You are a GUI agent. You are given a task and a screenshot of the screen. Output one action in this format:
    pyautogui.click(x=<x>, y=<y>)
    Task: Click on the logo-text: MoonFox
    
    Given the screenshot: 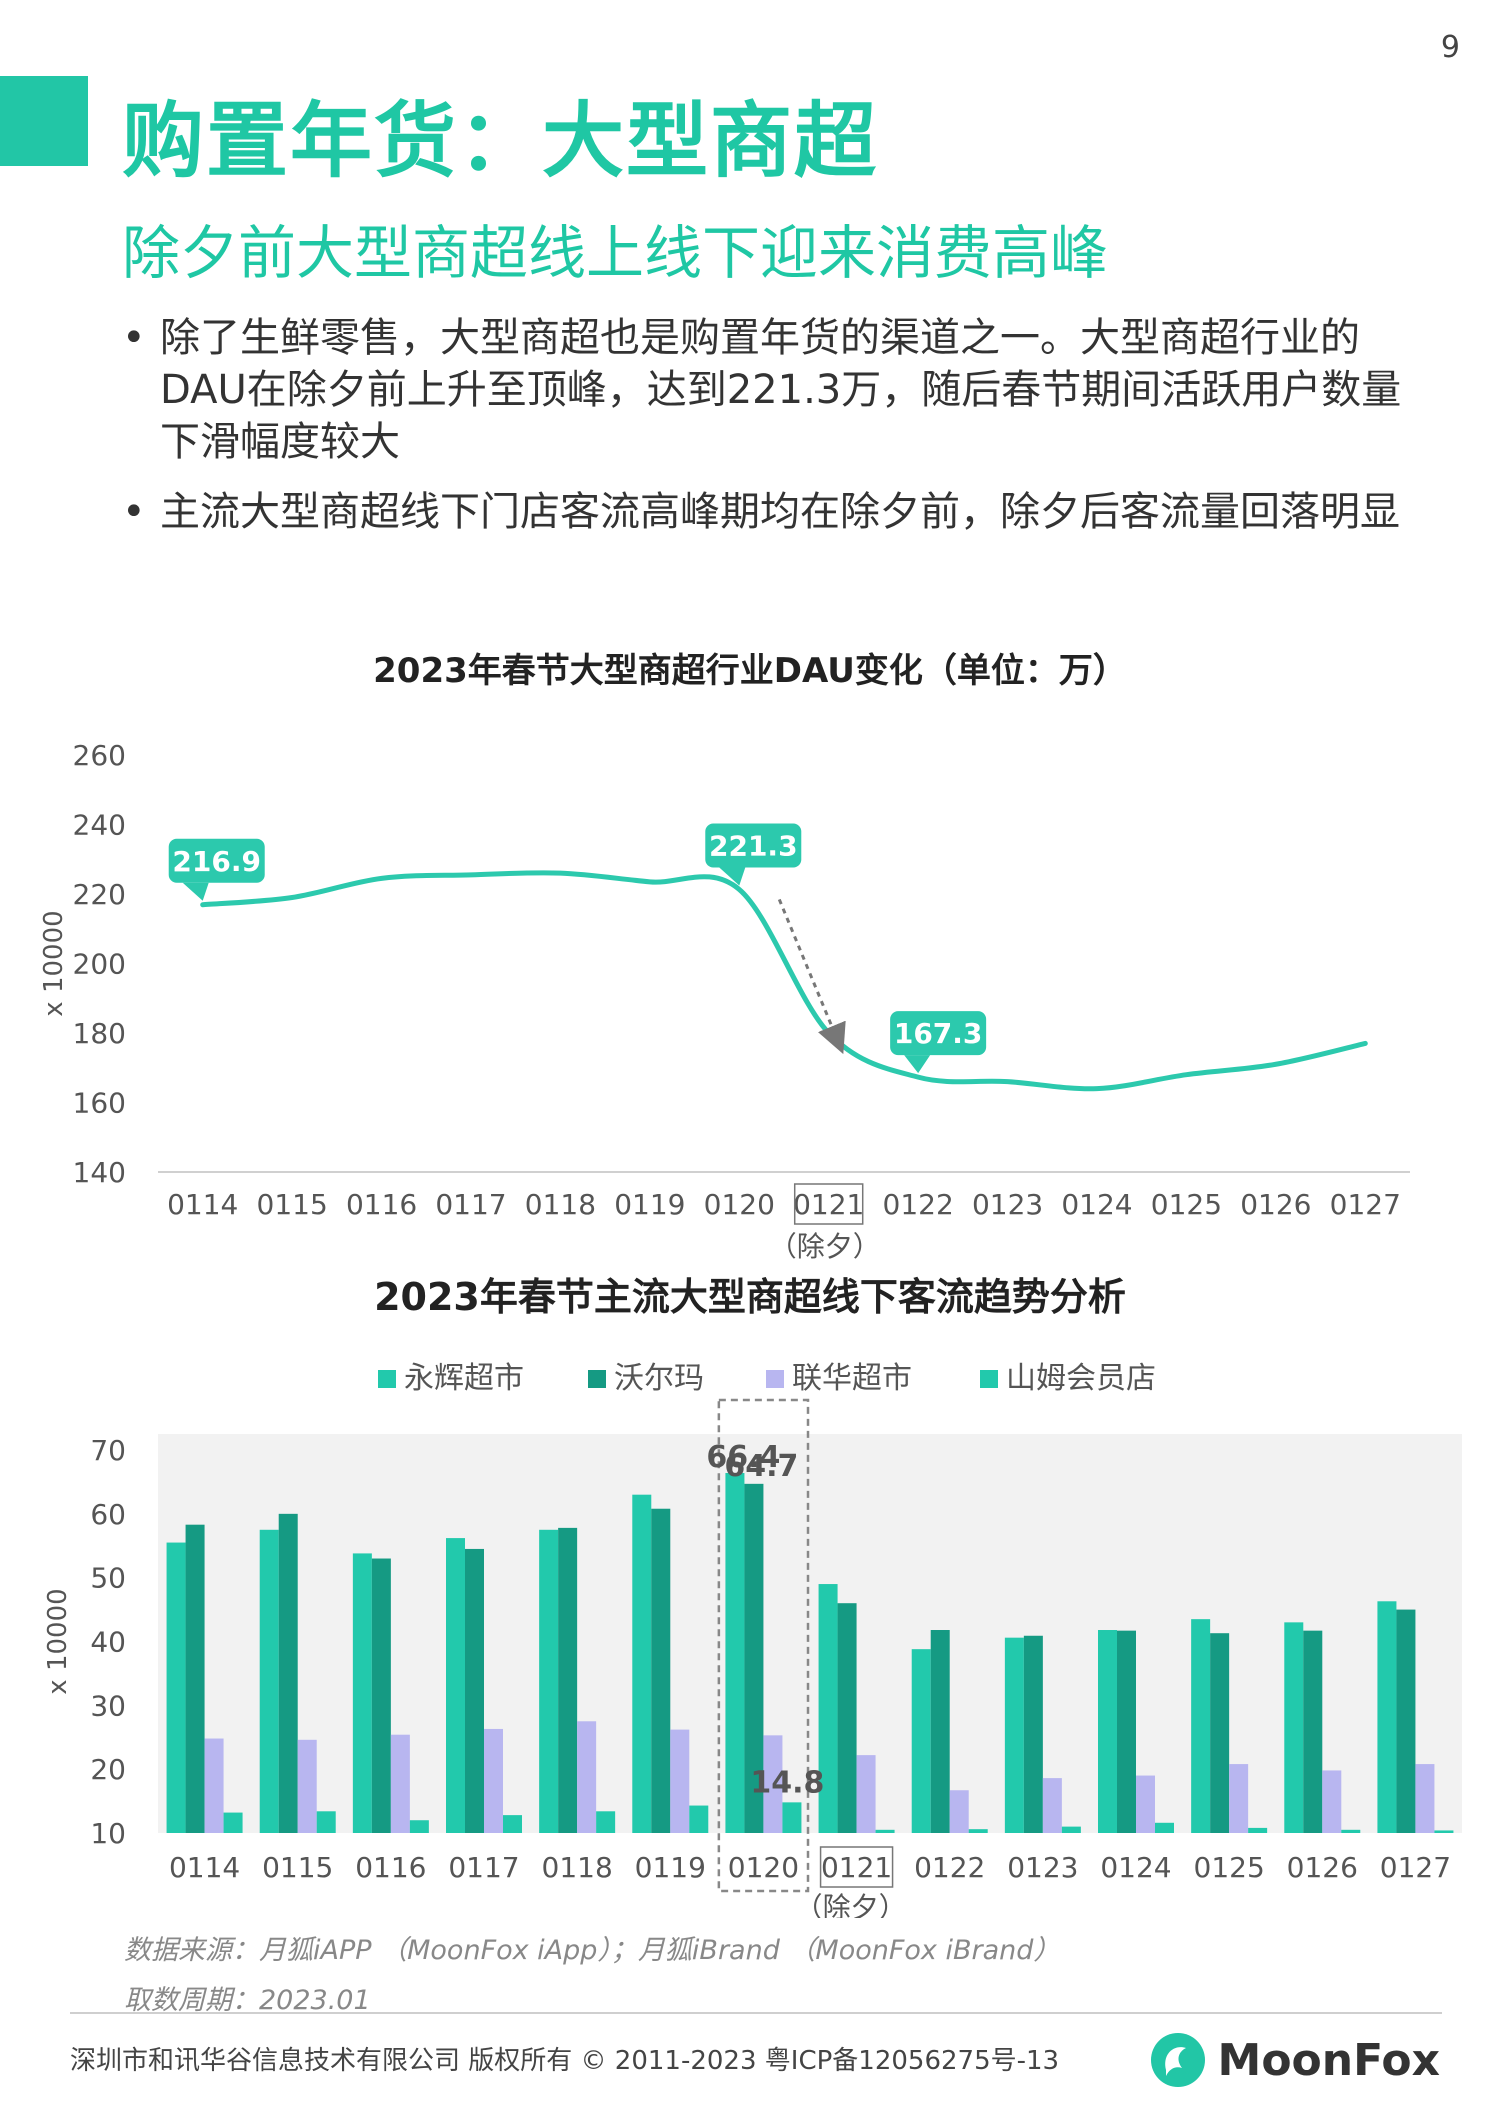 What is the action you would take?
    pyautogui.click(x=1328, y=2060)
    